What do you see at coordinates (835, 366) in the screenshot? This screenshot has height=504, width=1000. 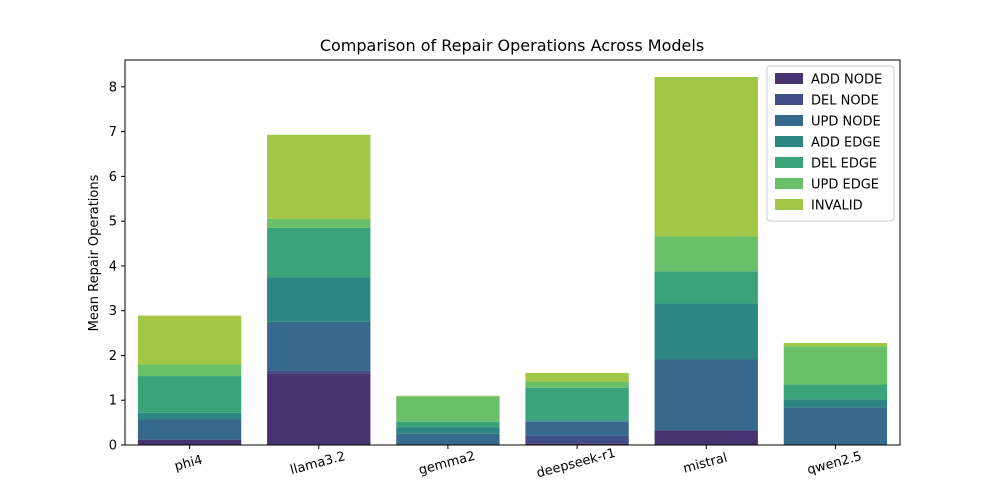 I see `bar-qwen2.5-upd-edge` at bounding box center [835, 366].